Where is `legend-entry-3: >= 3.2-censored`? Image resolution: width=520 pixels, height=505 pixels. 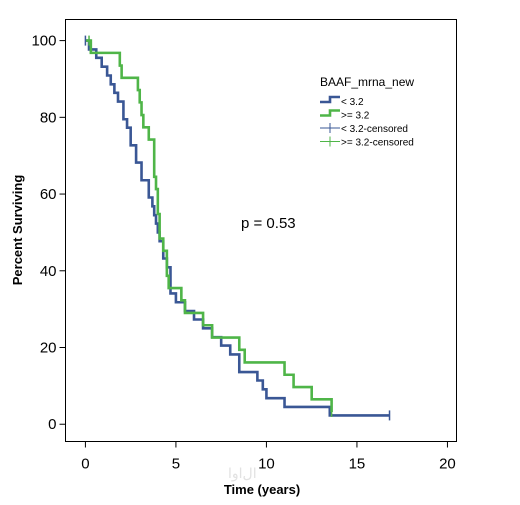
legend-entry-3: >= 3.2-censored is located at coordinates (377, 143).